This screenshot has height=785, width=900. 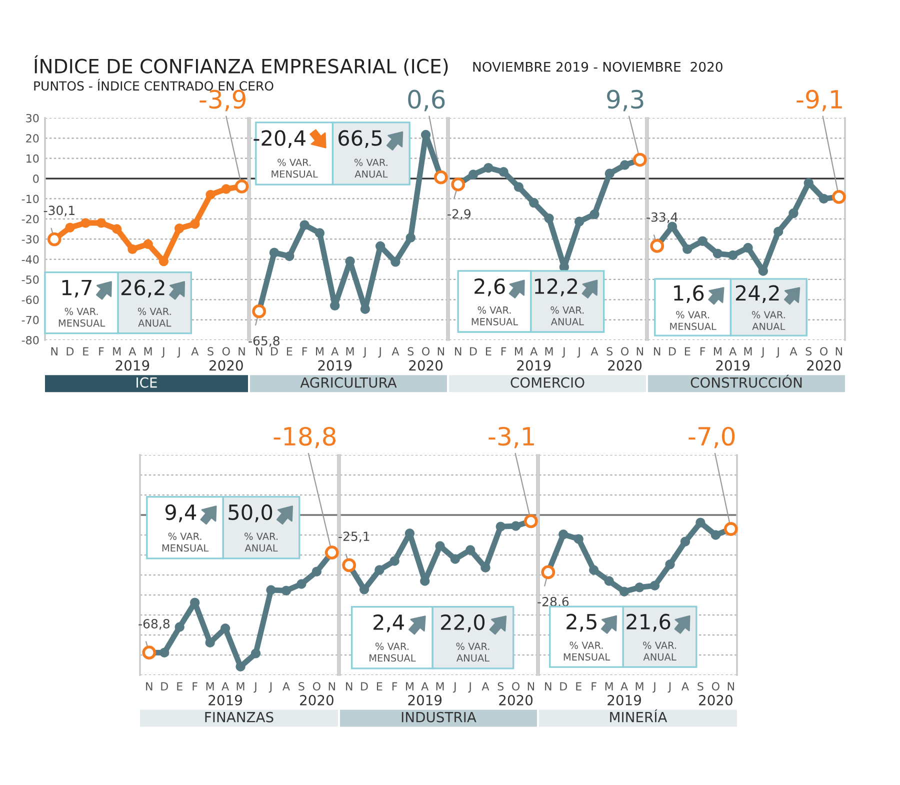 What do you see at coordinates (511, 437) in the screenshot?
I see `data-label: -3,1` at bounding box center [511, 437].